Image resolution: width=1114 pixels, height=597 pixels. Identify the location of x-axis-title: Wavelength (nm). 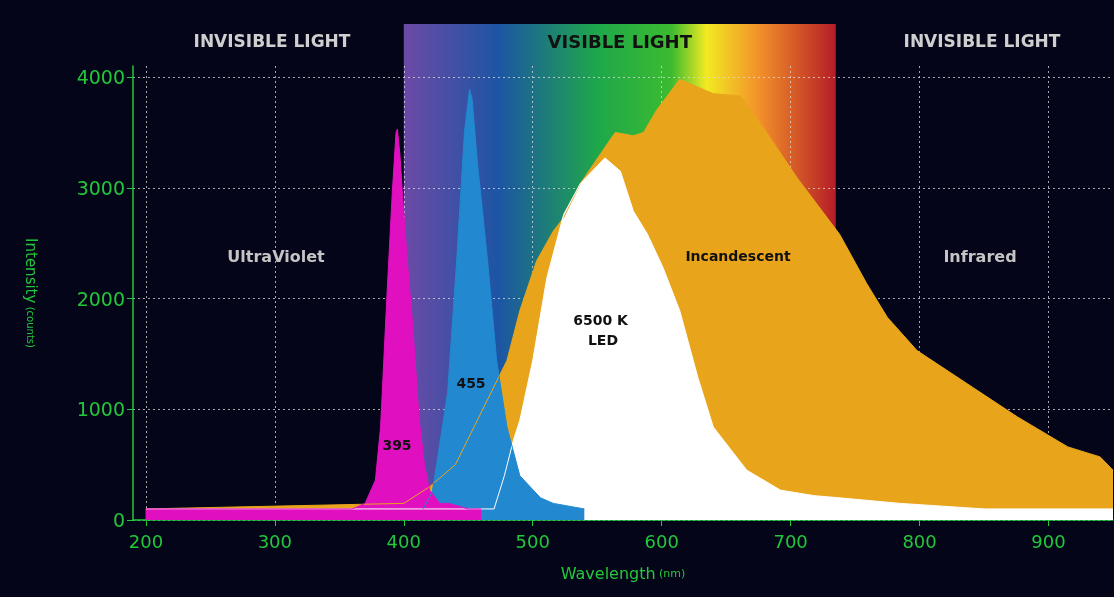
(623, 573).